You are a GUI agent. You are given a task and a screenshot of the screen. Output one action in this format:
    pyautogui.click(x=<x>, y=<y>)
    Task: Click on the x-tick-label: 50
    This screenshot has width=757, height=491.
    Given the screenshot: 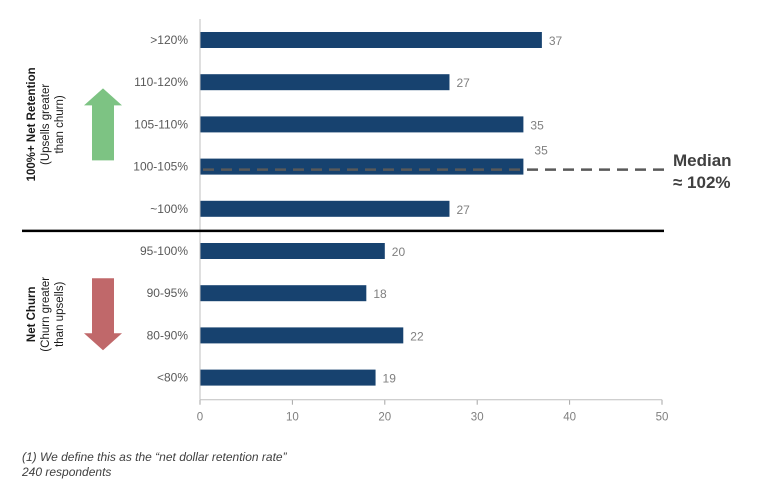 What is the action you would take?
    pyautogui.click(x=662, y=418)
    